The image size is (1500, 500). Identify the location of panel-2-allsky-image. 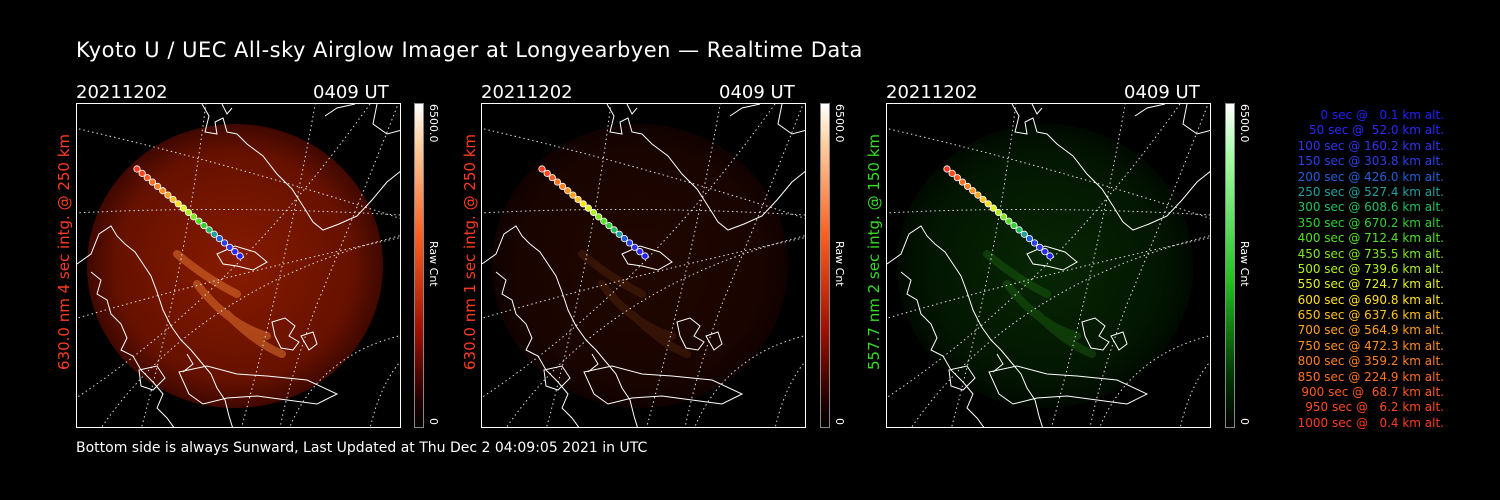
(643, 265).